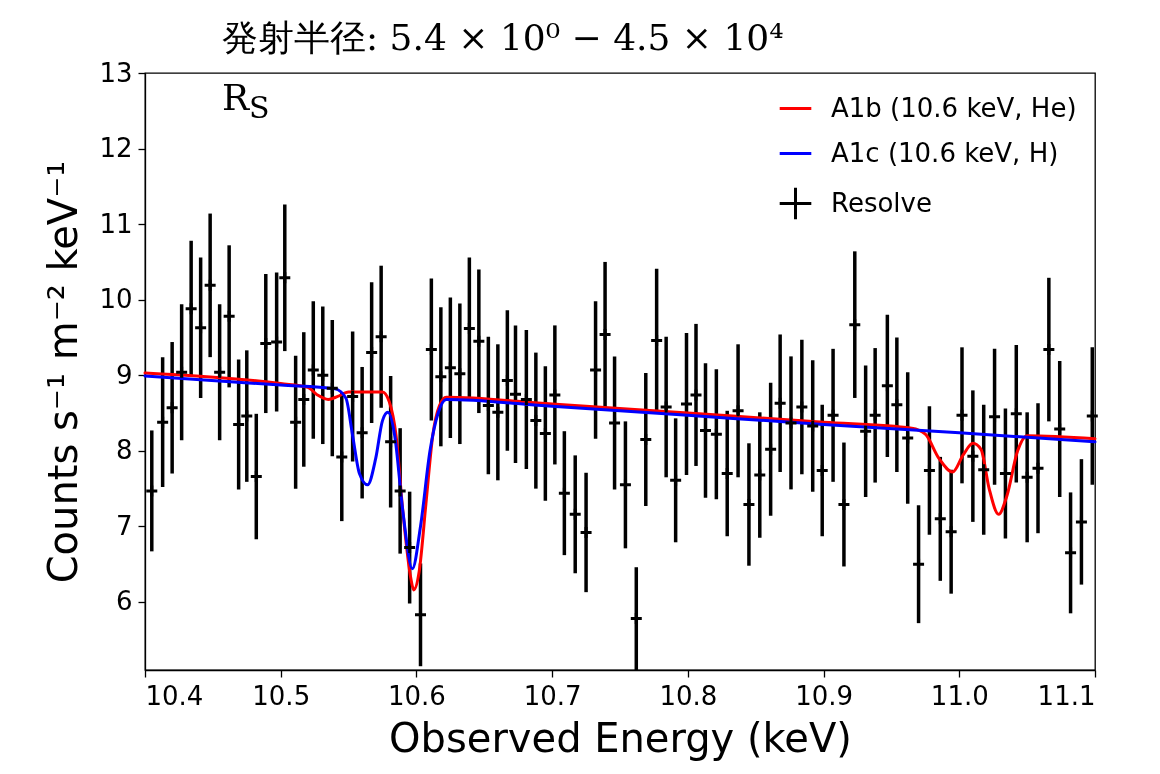  What do you see at coordinates (959, 695) in the screenshot?
I see `x-tick-label: 11.0` at bounding box center [959, 695].